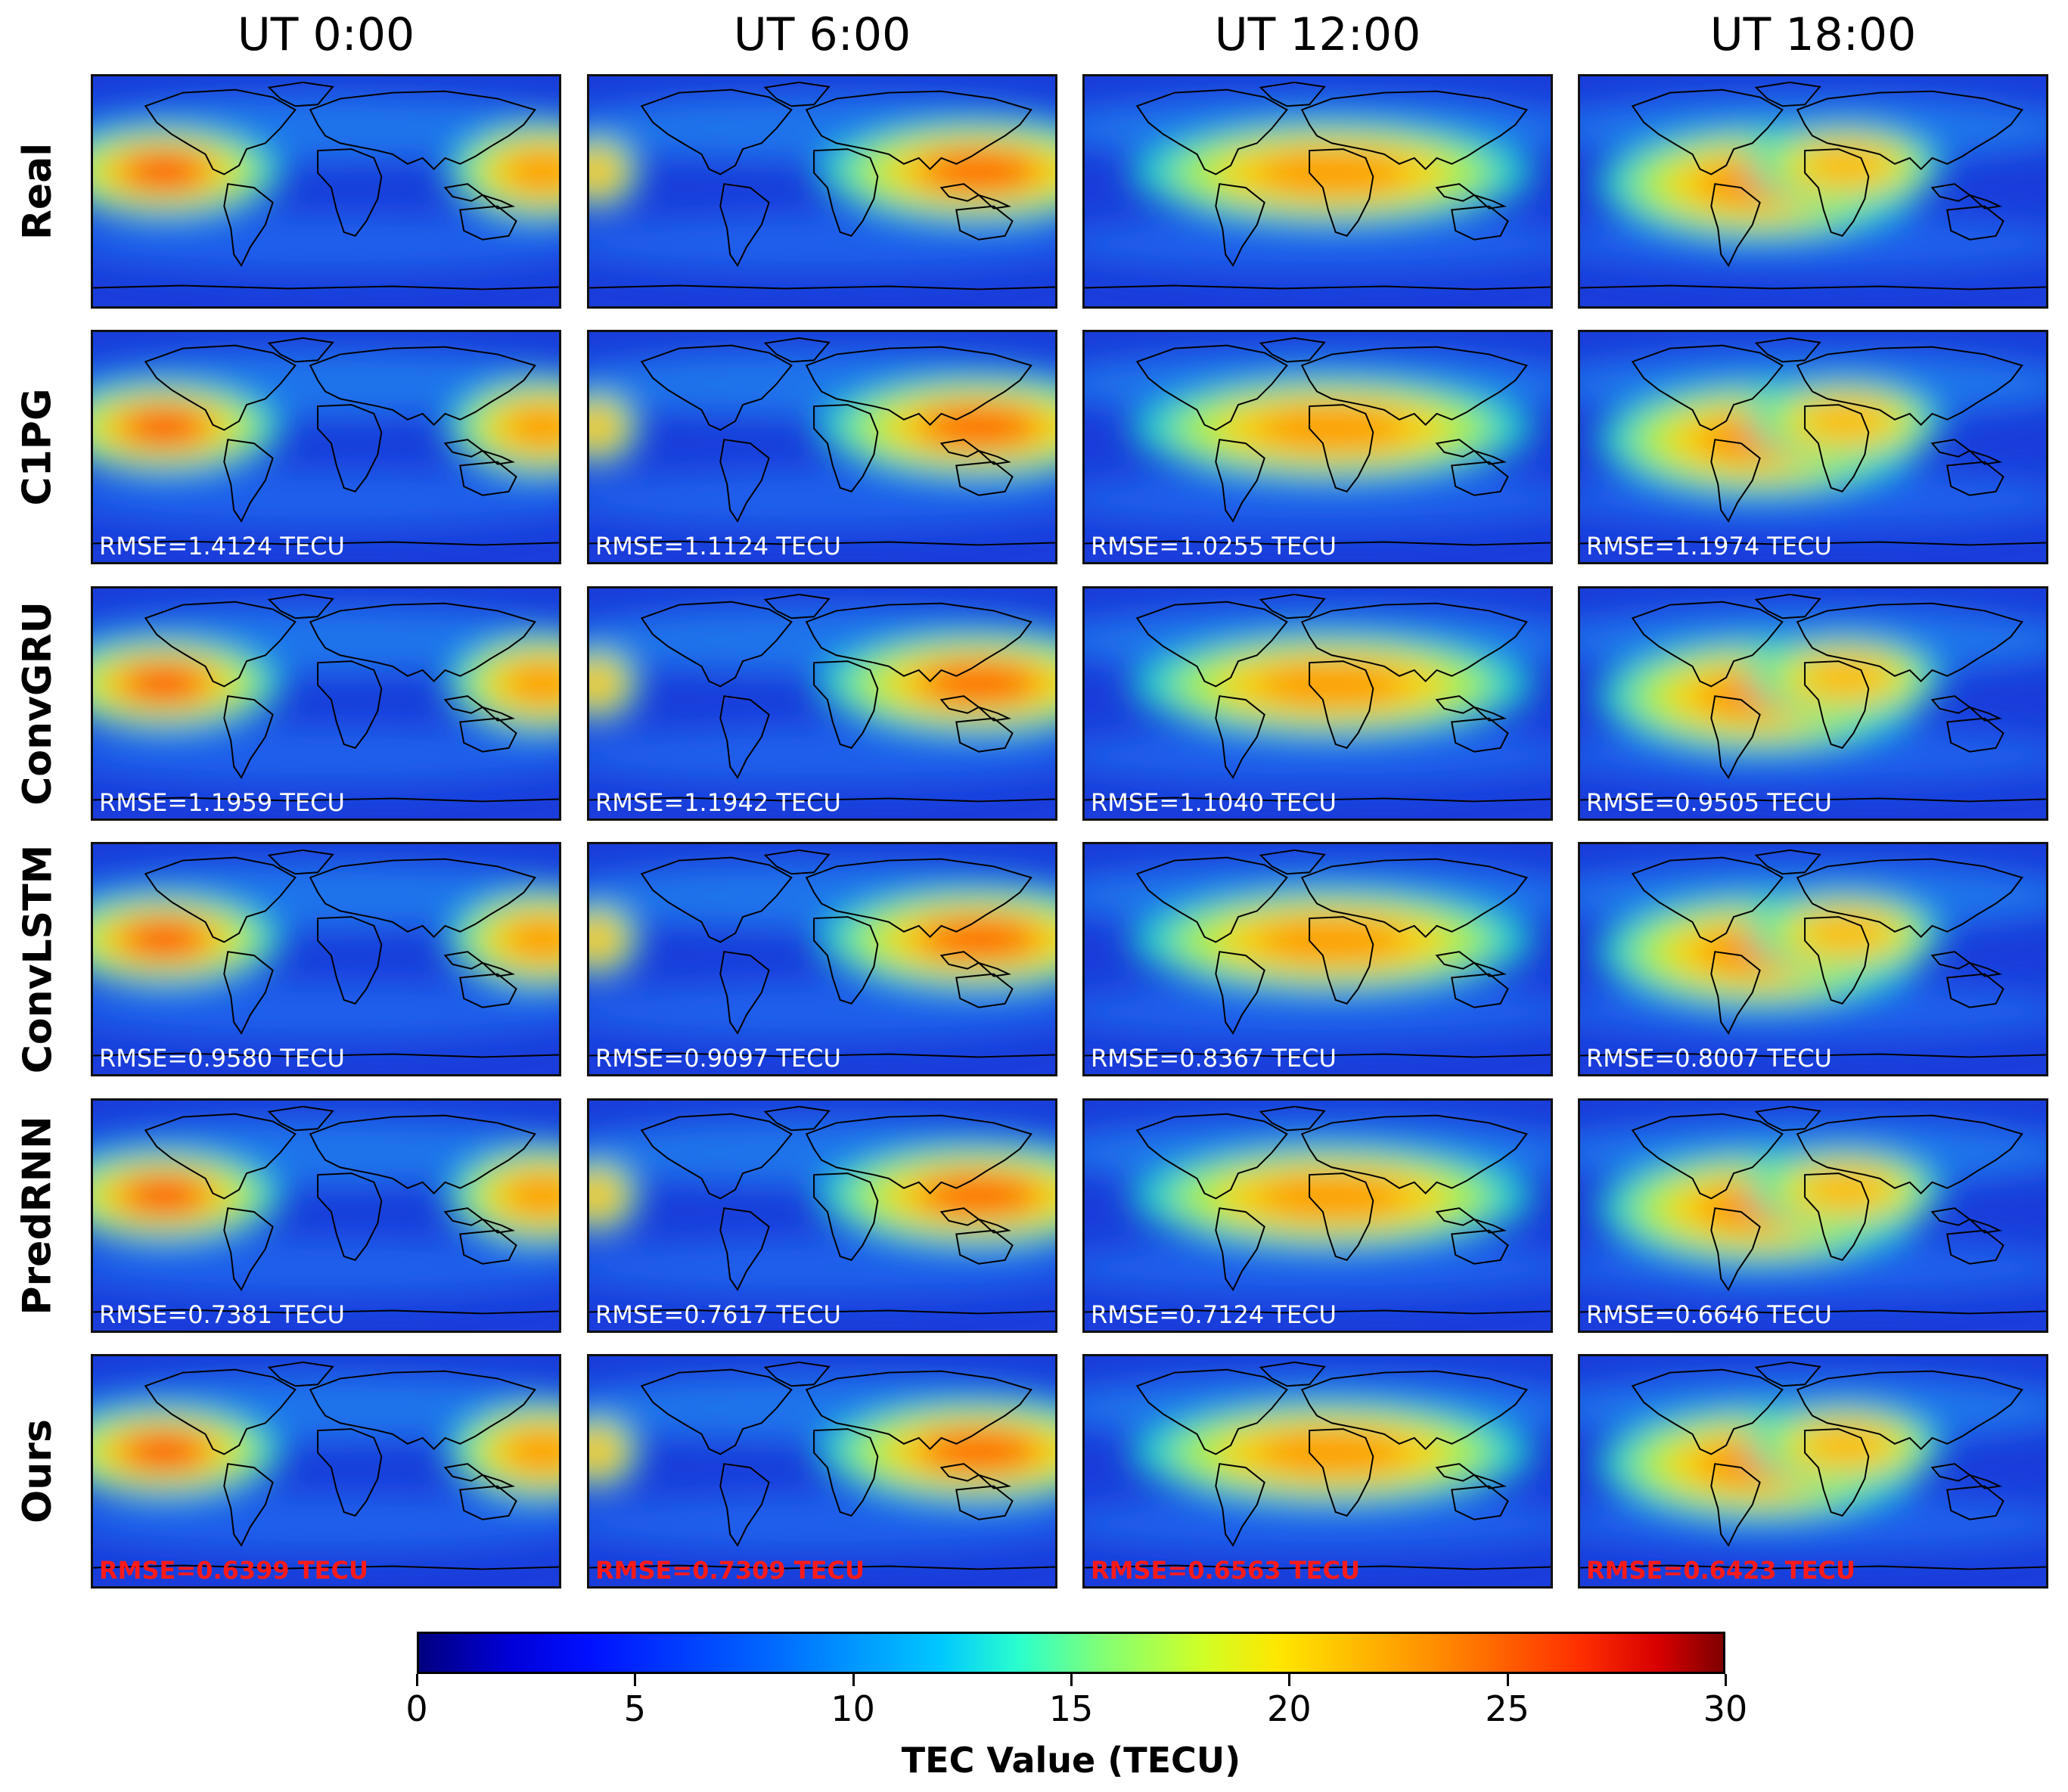  What do you see at coordinates (1317, 1215) in the screenshot?
I see `tec-map-panel: RMSE=0.7124 TECU` at bounding box center [1317, 1215].